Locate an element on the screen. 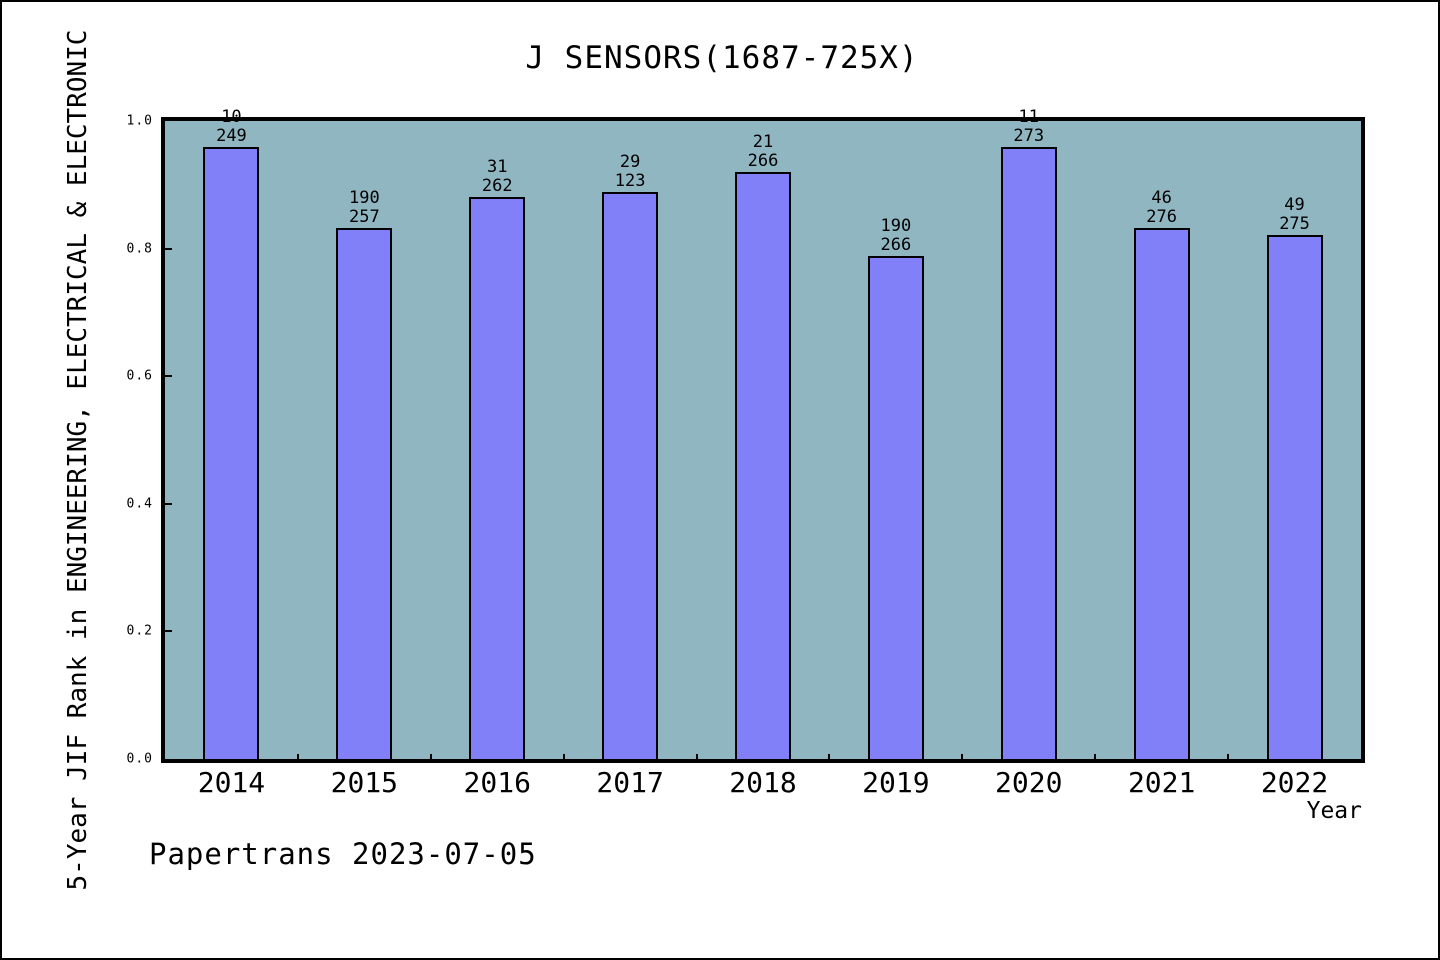 The image size is (1440, 960). bar-2016 is located at coordinates (497, 480).